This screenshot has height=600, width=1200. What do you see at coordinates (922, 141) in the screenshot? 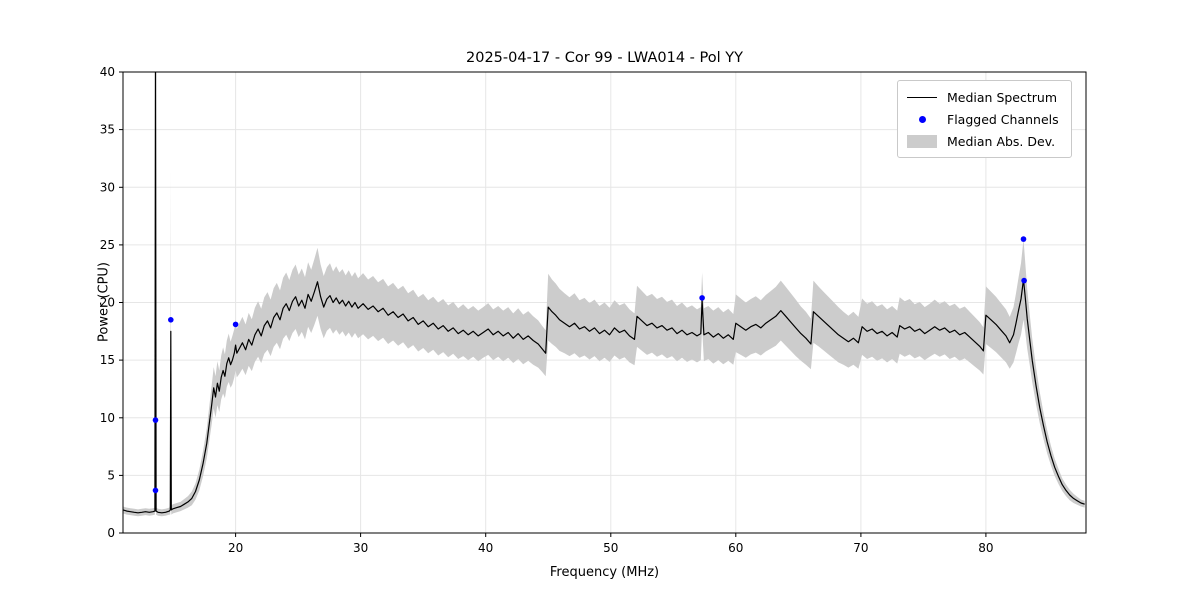
I see `legend-patch-sample` at bounding box center [922, 141].